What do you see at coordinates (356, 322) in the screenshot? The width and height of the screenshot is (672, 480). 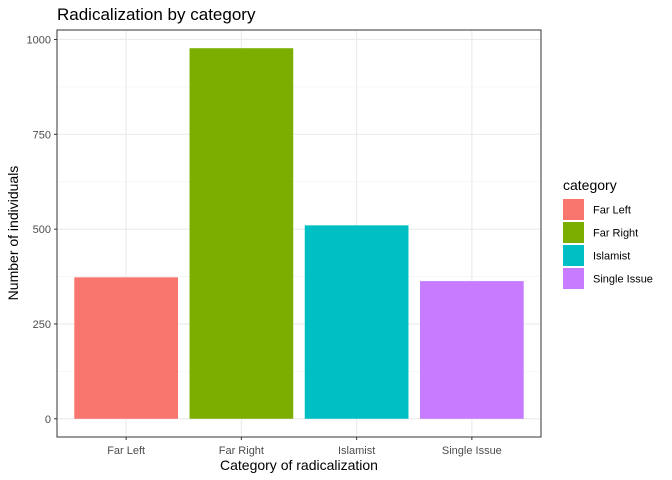 I see `bar-islamist` at bounding box center [356, 322].